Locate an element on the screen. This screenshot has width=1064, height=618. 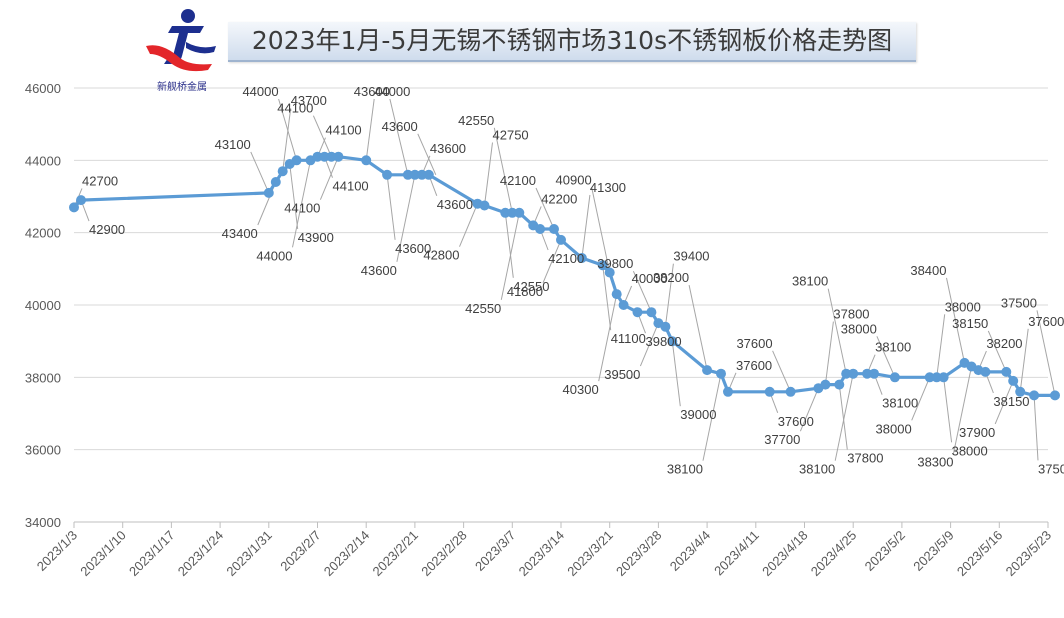
x-tick-label: 2023/1/31 is located at coordinates (249, 554).